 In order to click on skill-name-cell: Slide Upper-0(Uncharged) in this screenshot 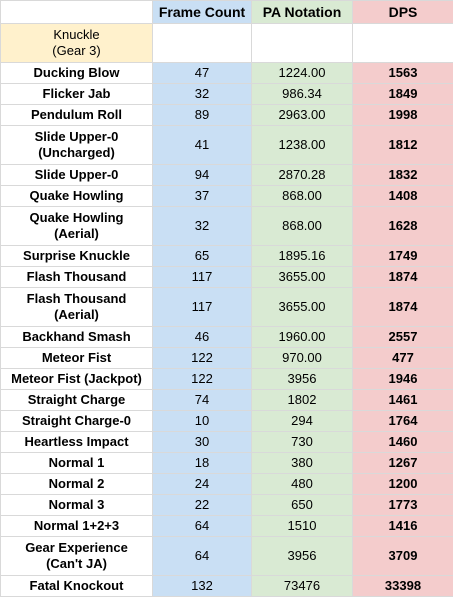, I will do `click(77, 145)`.